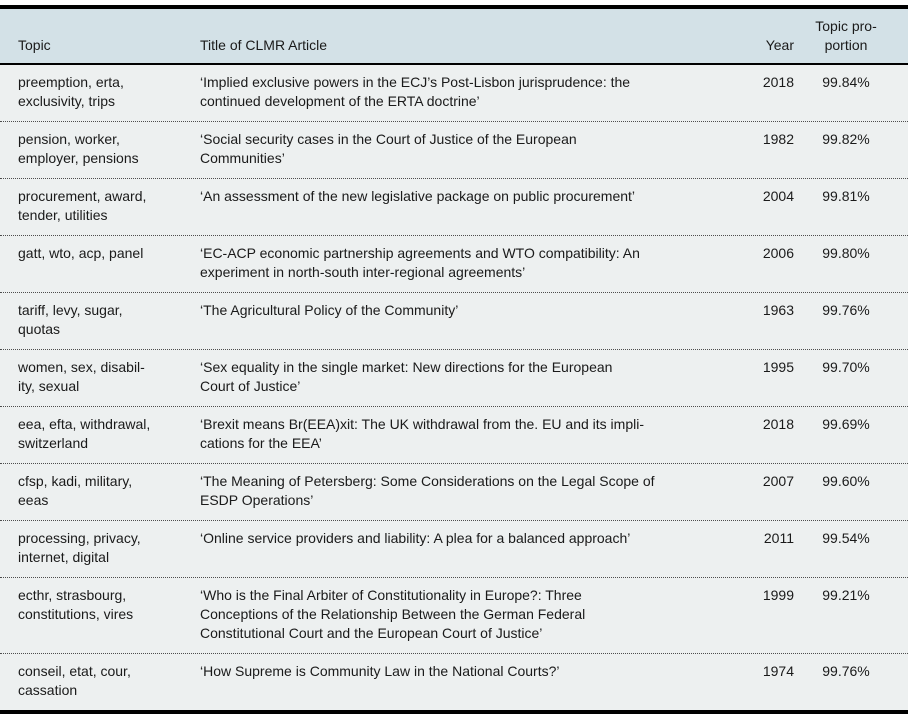 Image resolution: width=908 pixels, height=714 pixels. I want to click on year-cell: 1995, so click(778, 367).